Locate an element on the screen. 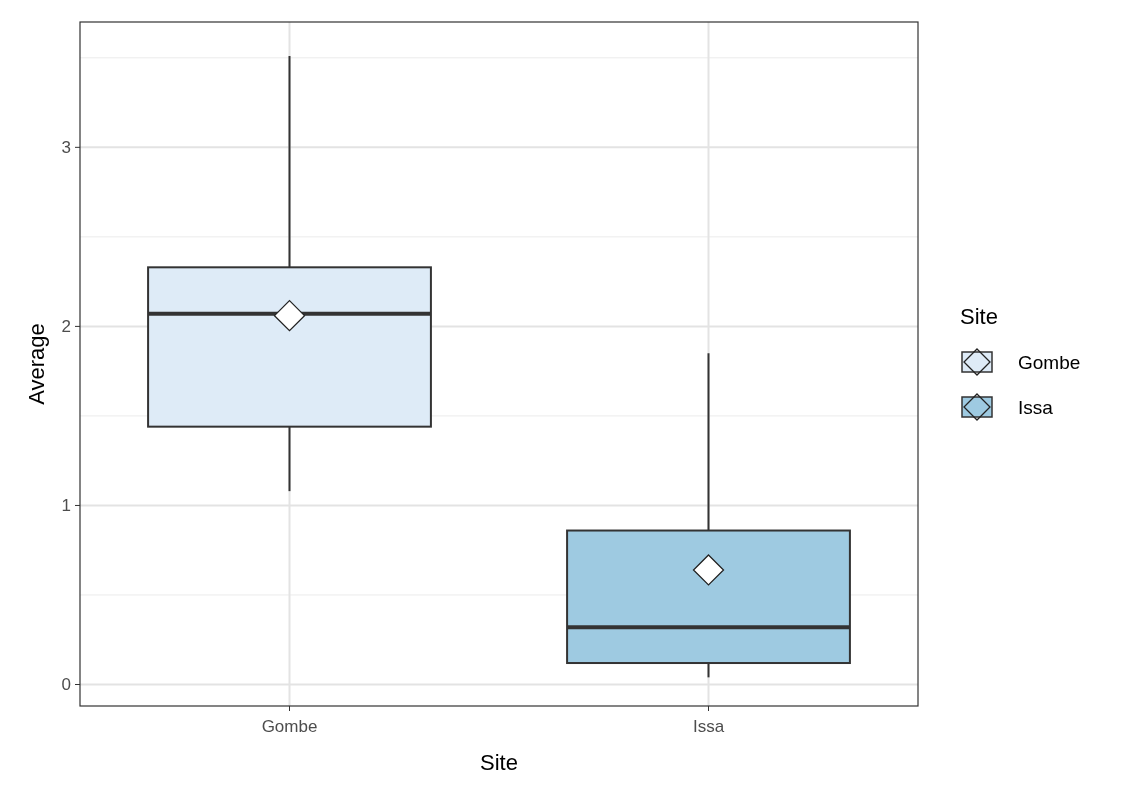 This screenshot has width=1122, height=787. legend-label: Issa is located at coordinates (1036, 407).